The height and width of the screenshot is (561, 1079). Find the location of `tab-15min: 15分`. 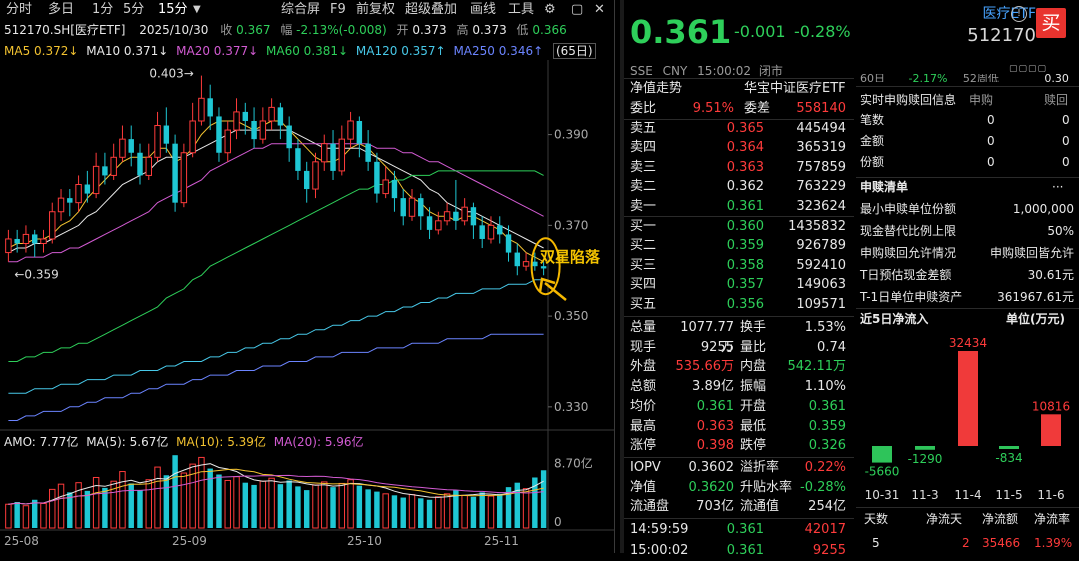

tab-15min: 15分 is located at coordinates (173, 9).